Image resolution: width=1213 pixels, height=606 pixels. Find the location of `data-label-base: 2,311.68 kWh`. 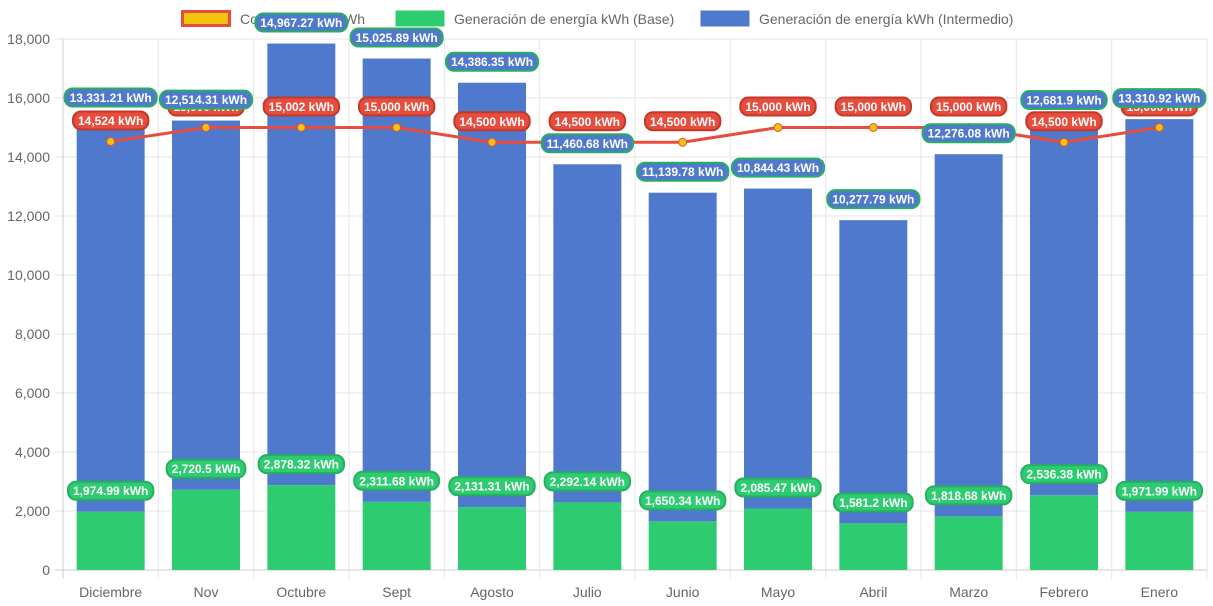

data-label-base: 2,311.68 kWh is located at coordinates (397, 480).